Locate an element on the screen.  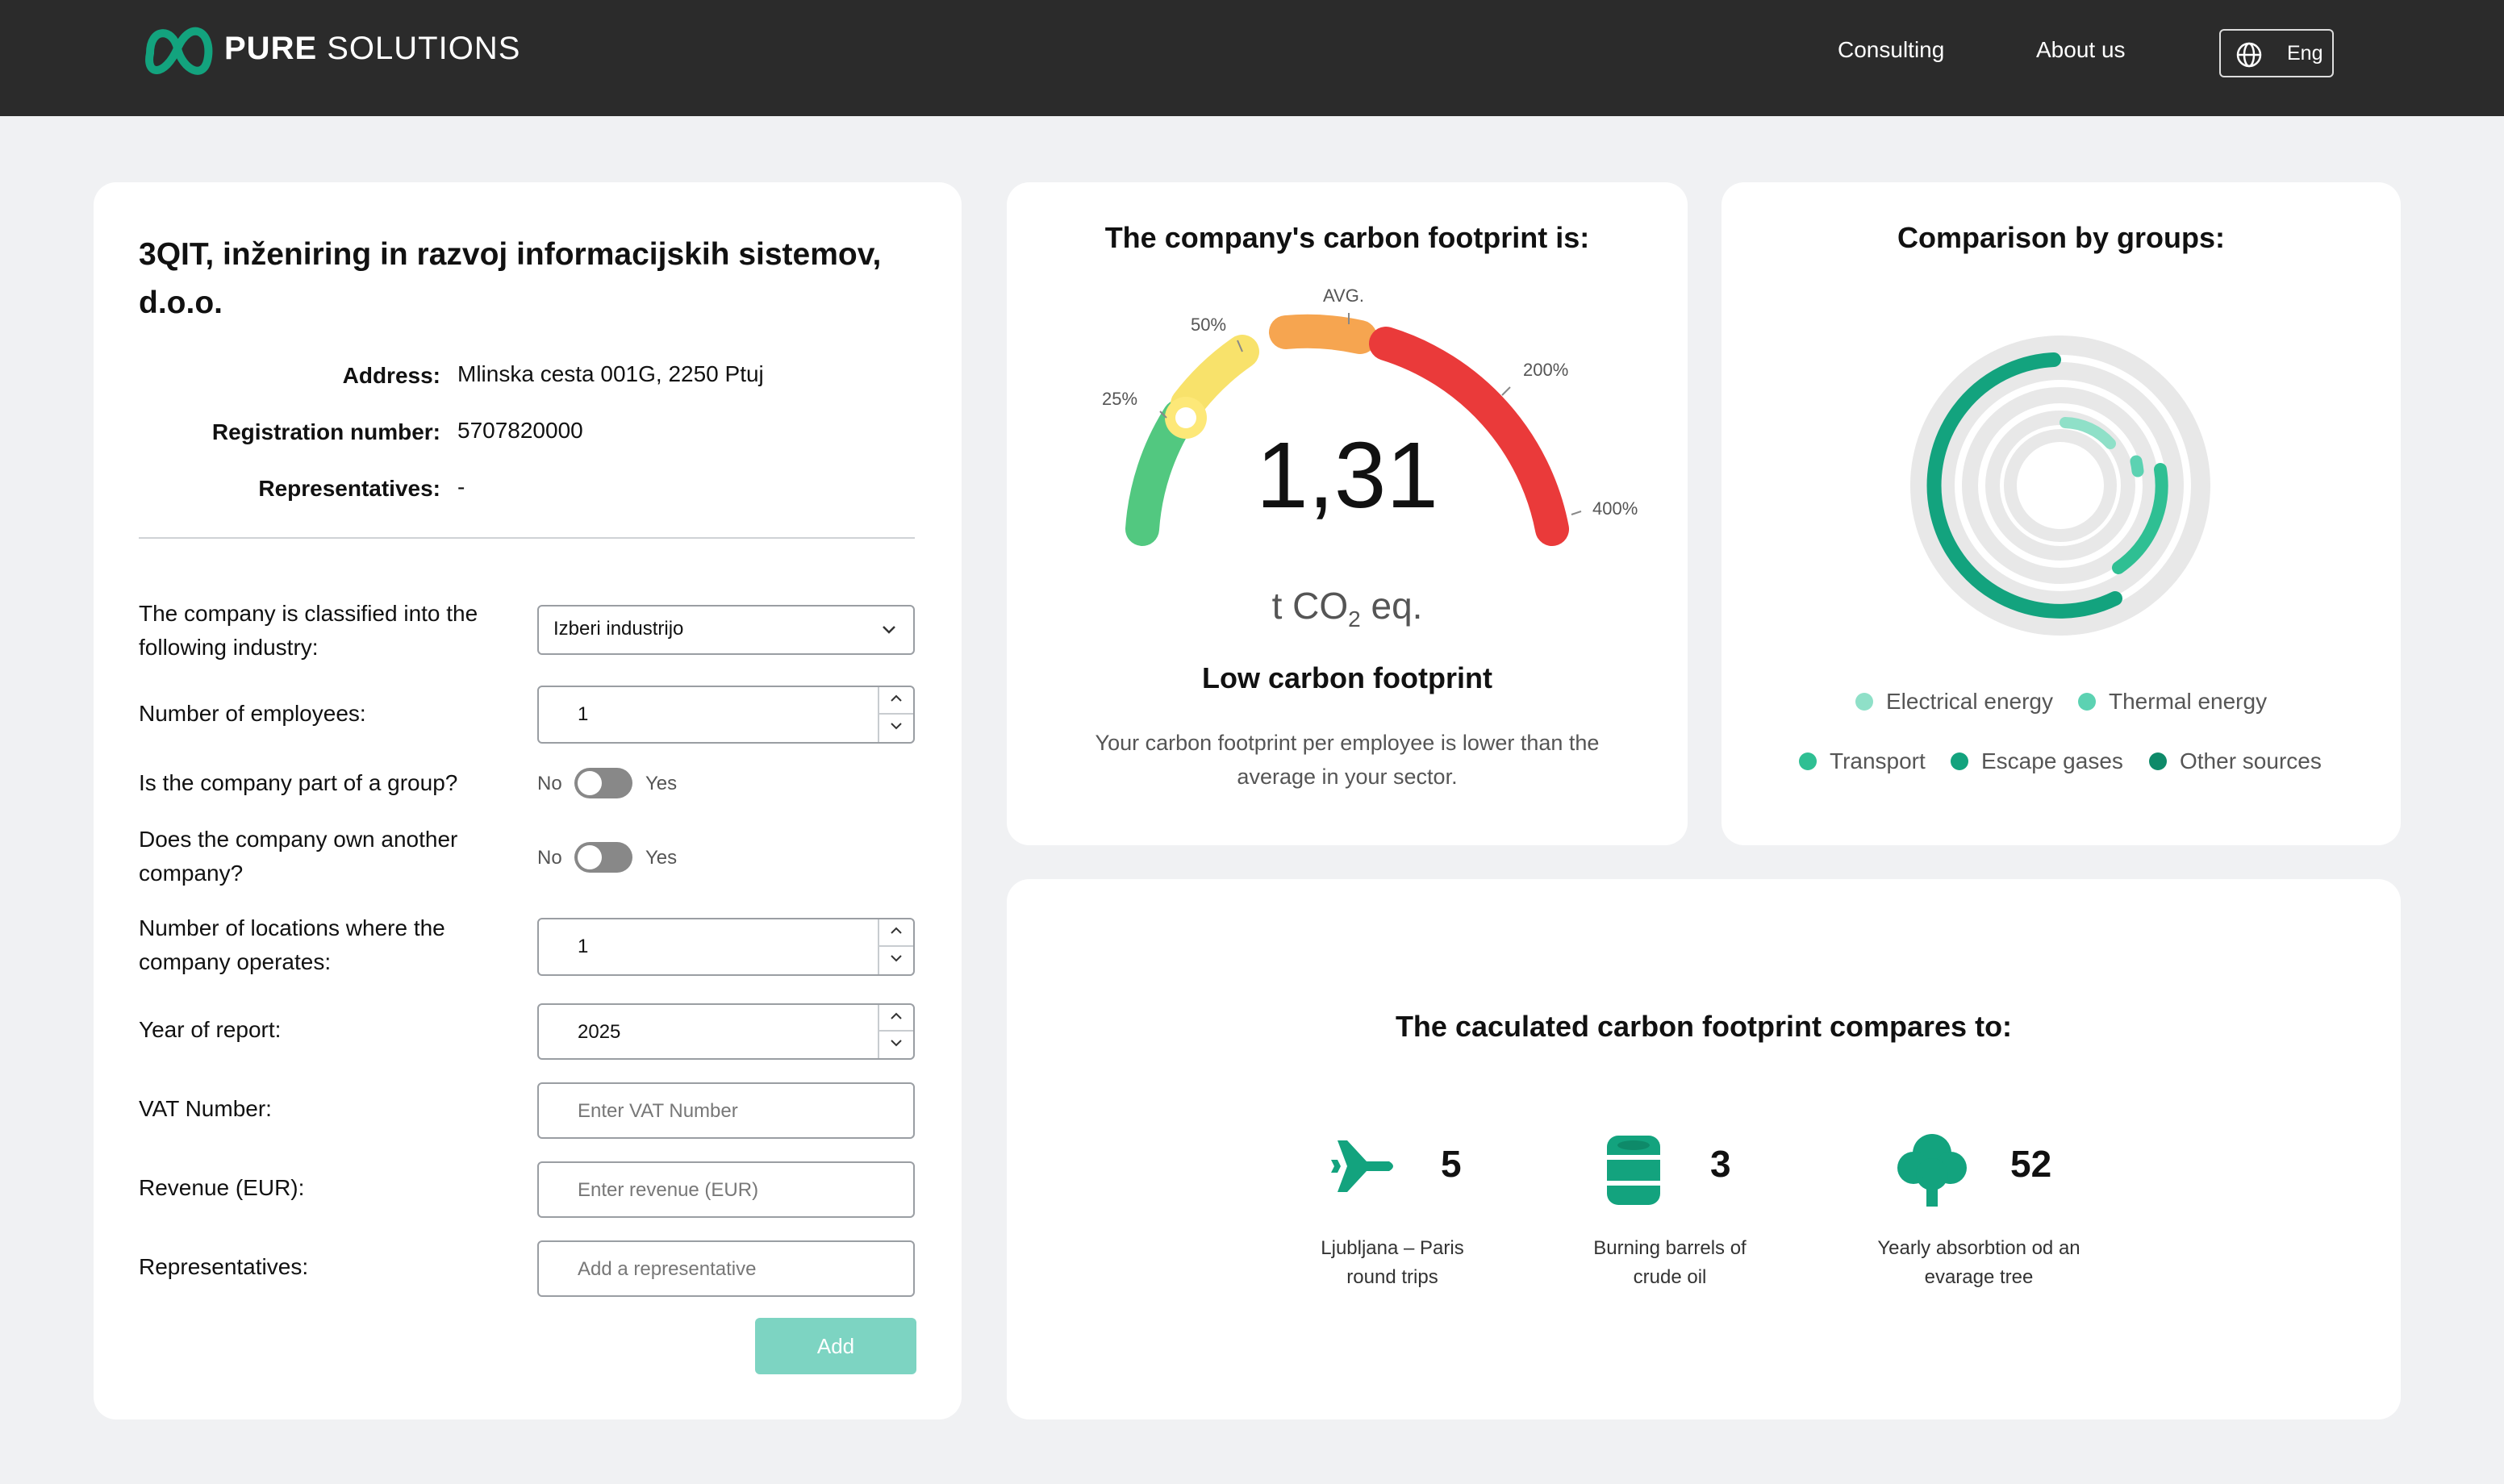
tick-label-avg: AVG. is located at coordinates (1343, 296).